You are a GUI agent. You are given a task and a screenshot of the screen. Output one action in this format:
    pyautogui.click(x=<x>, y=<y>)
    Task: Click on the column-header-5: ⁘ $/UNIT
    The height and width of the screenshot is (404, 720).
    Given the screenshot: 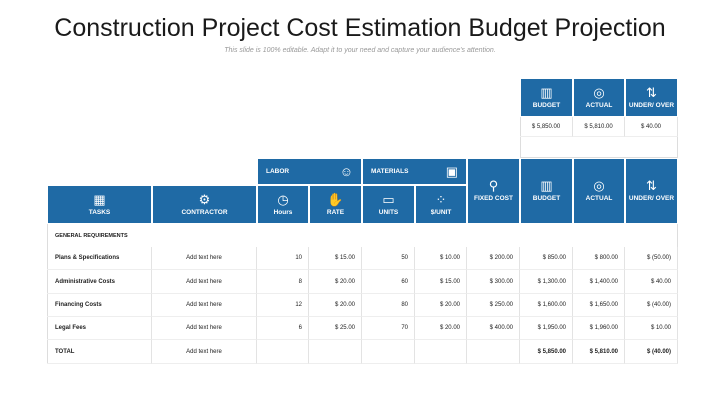 What is the action you would take?
    pyautogui.click(x=441, y=204)
    